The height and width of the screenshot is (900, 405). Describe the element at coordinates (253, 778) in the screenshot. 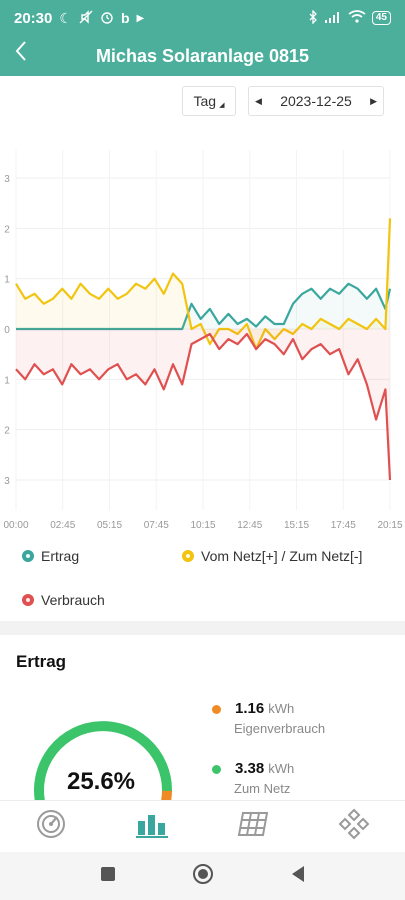

I see `stat-zum-netz: 3.38 kWh Zum Netz` at that location.